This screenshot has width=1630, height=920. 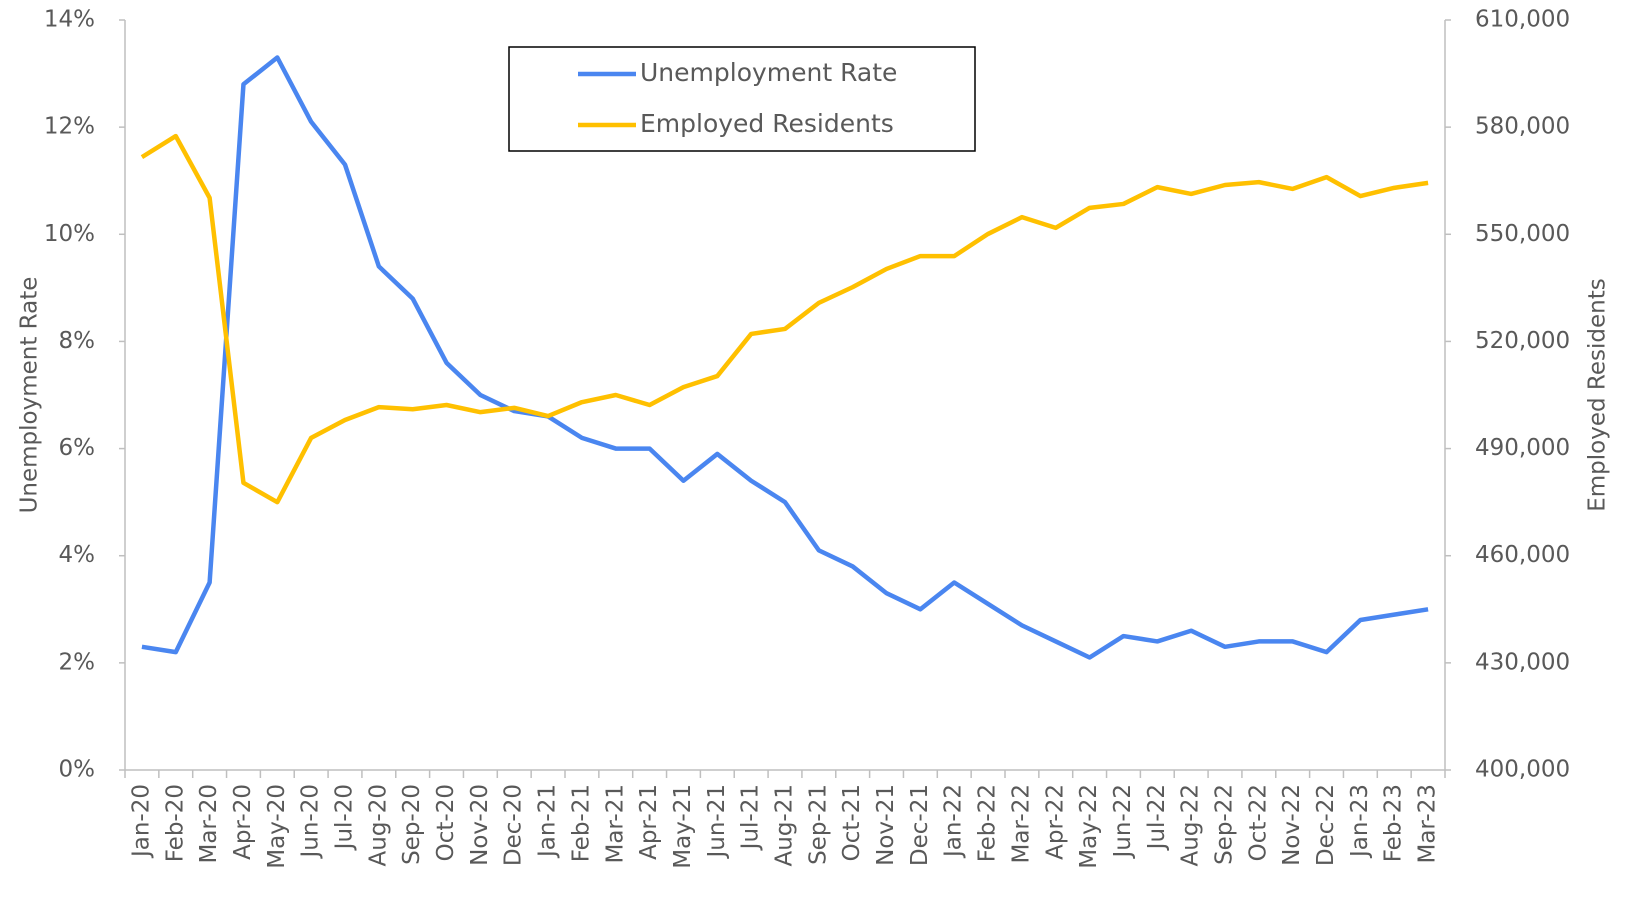 What do you see at coordinates (683, 826) in the screenshot?
I see `x-tick-label: May-21` at bounding box center [683, 826].